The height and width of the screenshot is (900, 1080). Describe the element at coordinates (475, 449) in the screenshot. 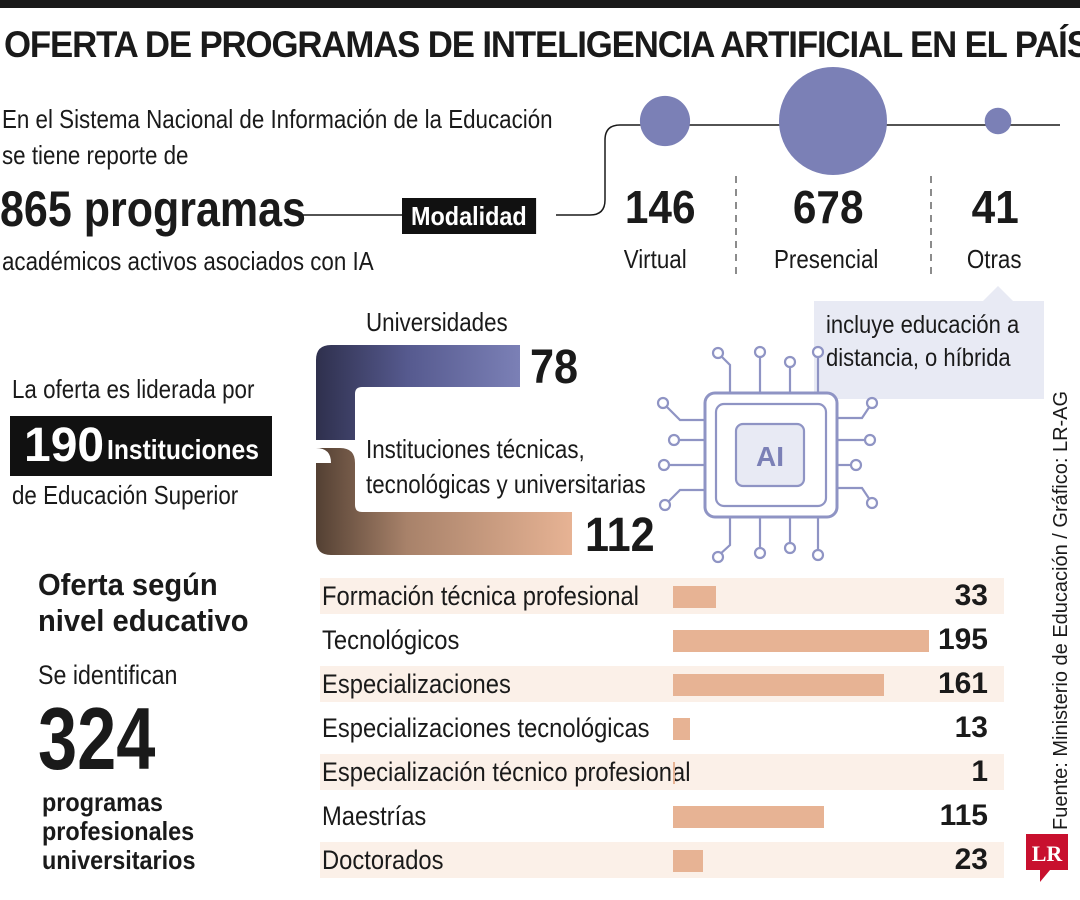

I see `technical-label-line-1: Instituciones técnicas,` at that location.